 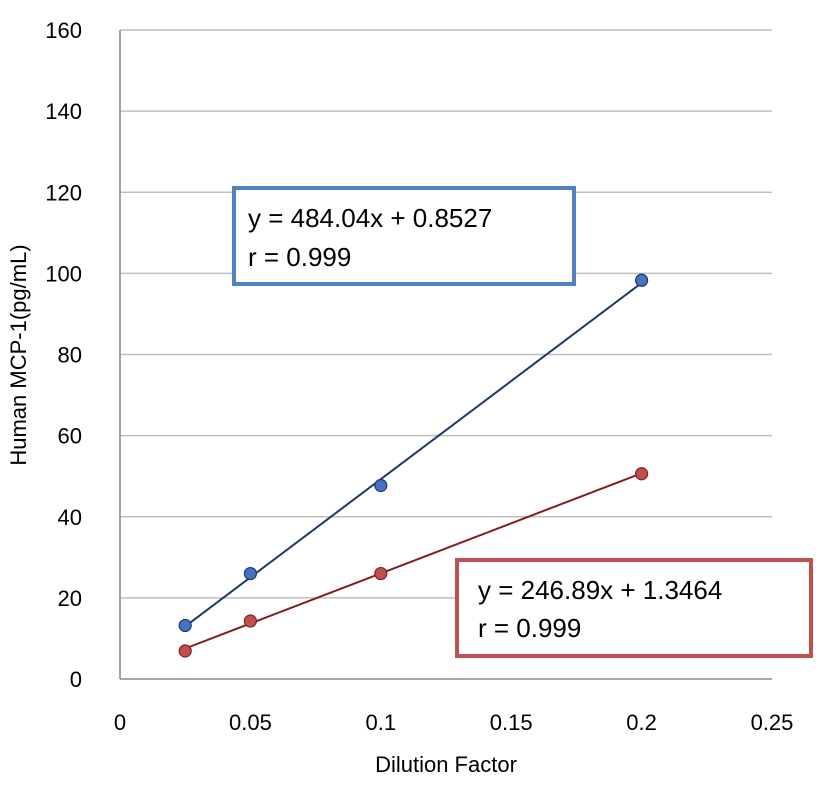 I want to click on y-tick-label-1: 20, so click(x=70, y=598).